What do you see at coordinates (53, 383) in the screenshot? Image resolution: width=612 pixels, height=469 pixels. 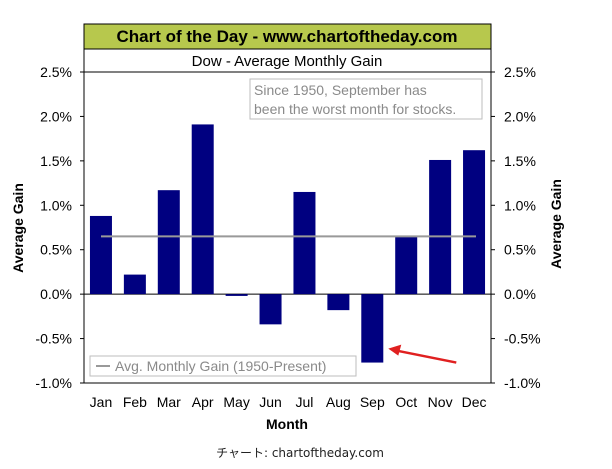 I see `y-tick-label-left: -1.0%` at bounding box center [53, 383].